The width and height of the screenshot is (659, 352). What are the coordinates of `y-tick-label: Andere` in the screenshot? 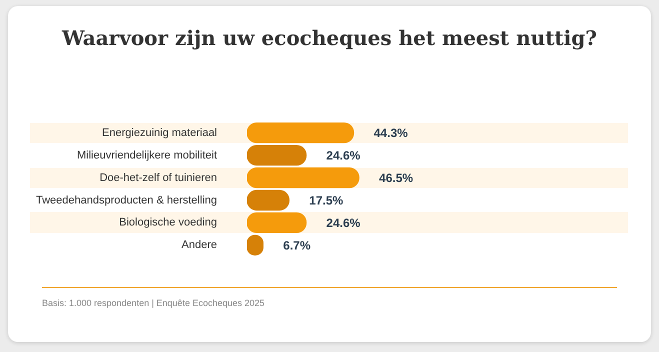 It's located at (199, 245).